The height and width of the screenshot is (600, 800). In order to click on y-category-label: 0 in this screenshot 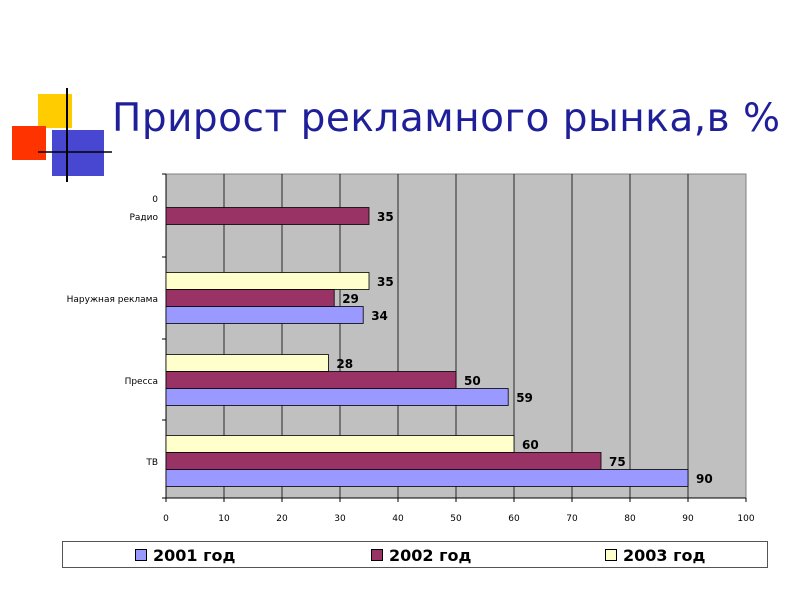, I will do `click(155, 200)`.